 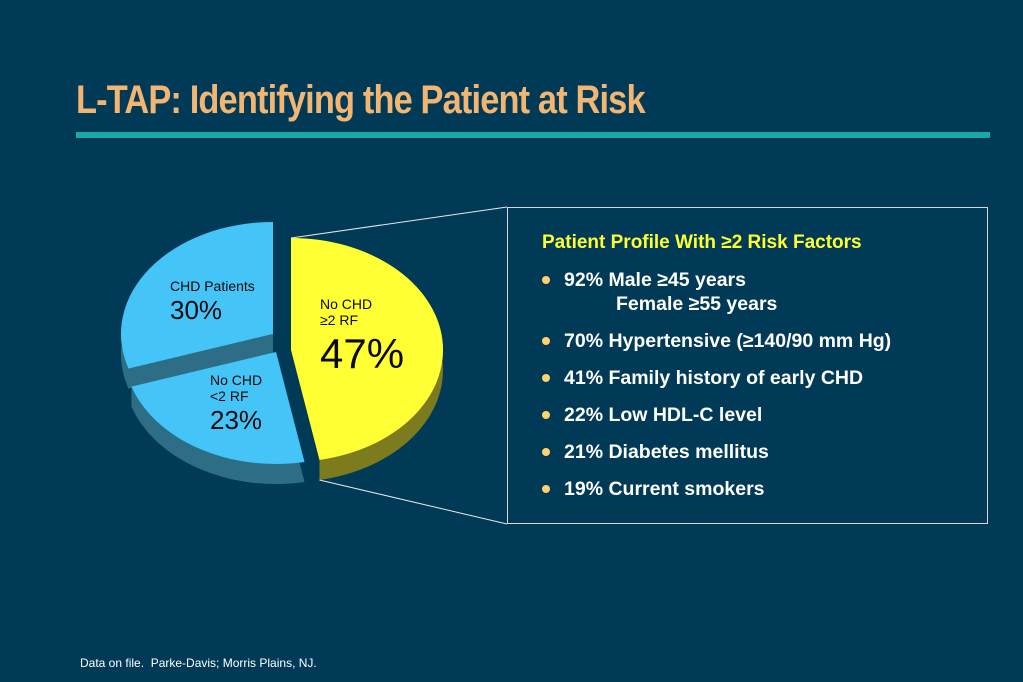 What do you see at coordinates (666, 452) in the screenshot?
I see `item-text: 21% Diabetes mellitus` at bounding box center [666, 452].